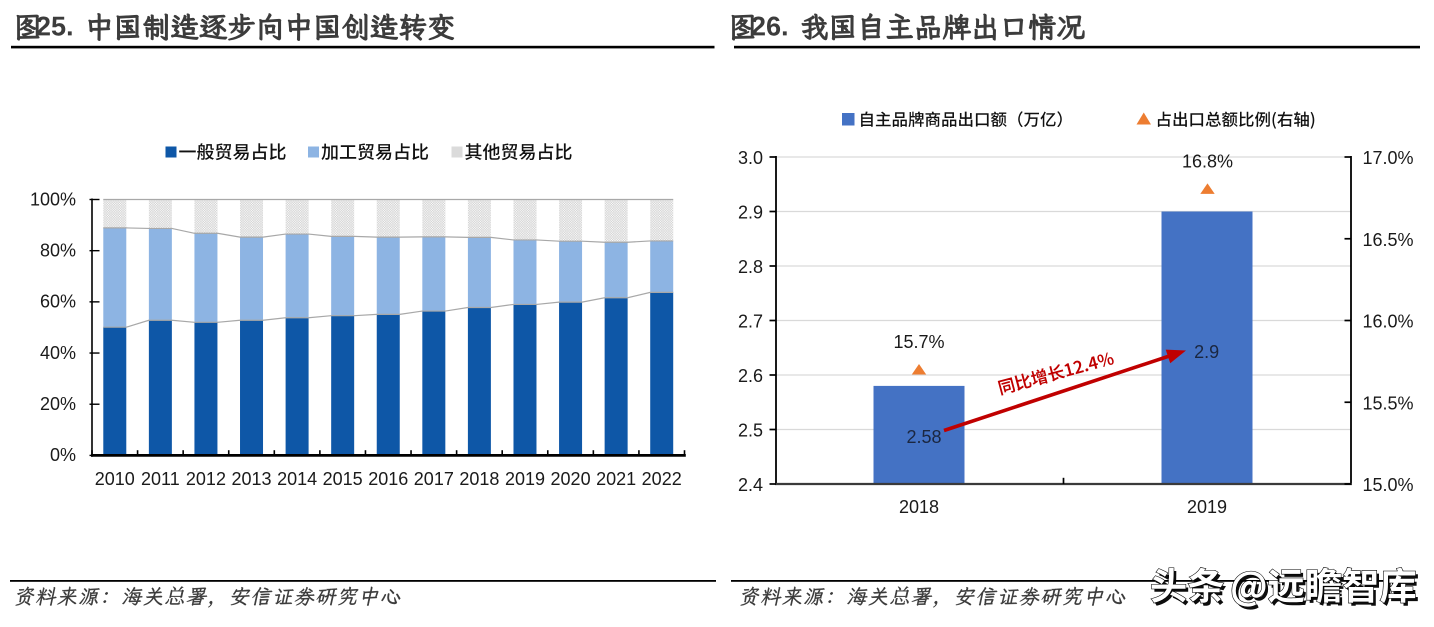 This screenshot has height=627, width=1434. I want to click on svg-text: 3.0, so click(750, 158).